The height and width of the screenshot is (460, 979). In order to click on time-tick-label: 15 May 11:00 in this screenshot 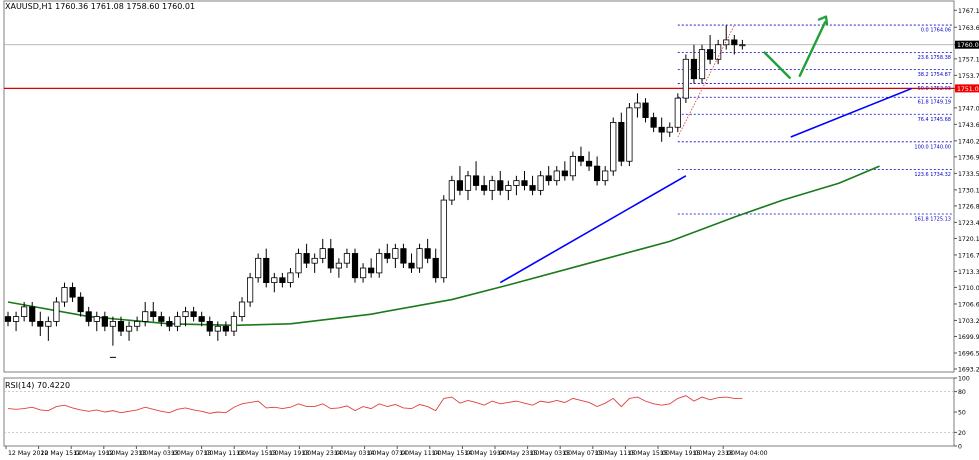, I will do `click(616, 453)`.